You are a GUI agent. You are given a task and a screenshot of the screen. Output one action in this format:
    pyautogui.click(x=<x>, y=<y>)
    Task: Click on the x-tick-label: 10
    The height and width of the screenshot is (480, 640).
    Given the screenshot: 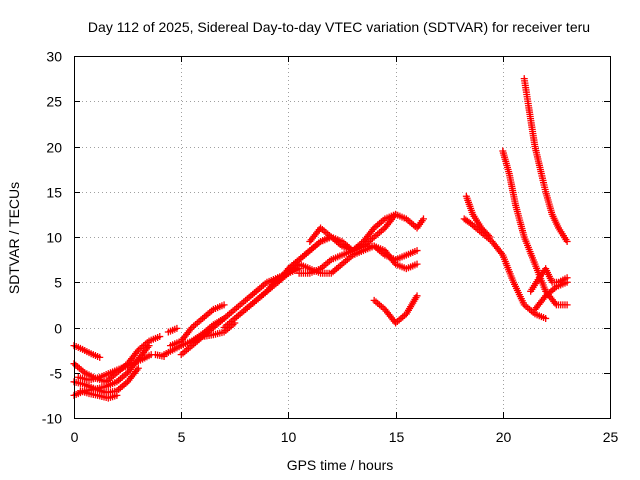 What is the action you would take?
    pyautogui.click(x=289, y=437)
    